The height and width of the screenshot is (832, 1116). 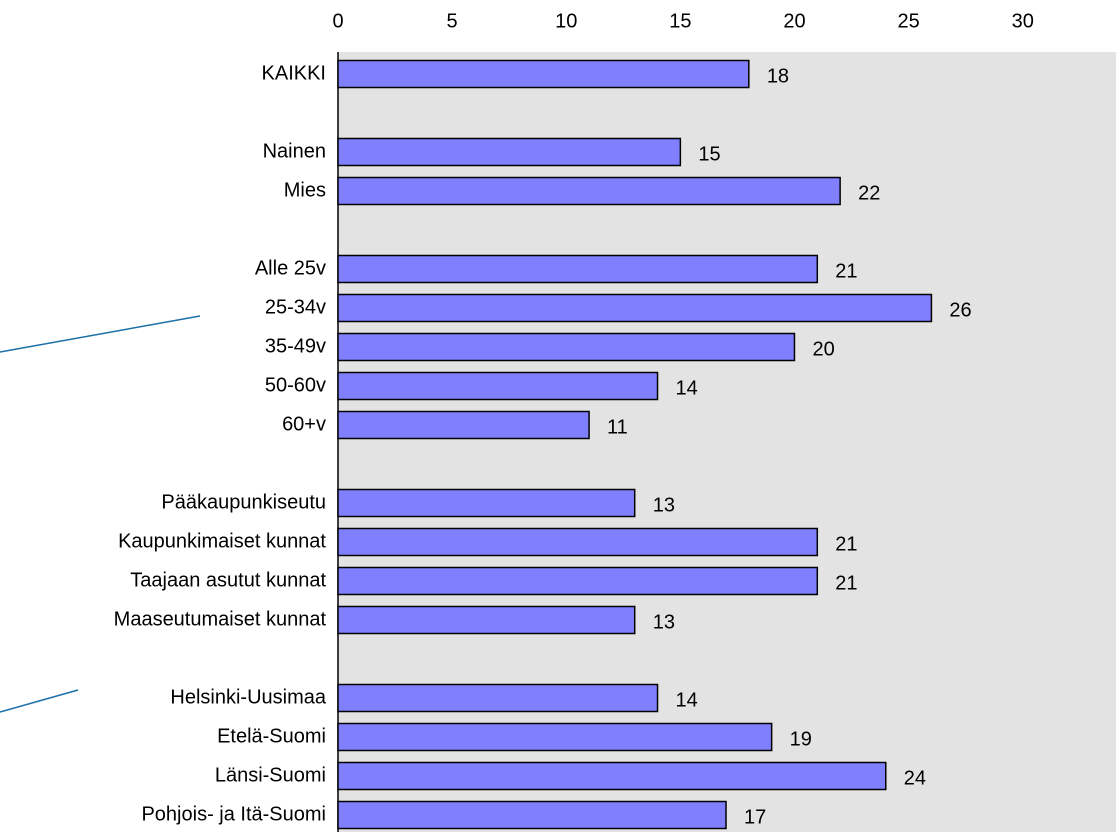 I want to click on y-tick-label: Kaupunkimaiset kunnat, so click(x=222, y=541).